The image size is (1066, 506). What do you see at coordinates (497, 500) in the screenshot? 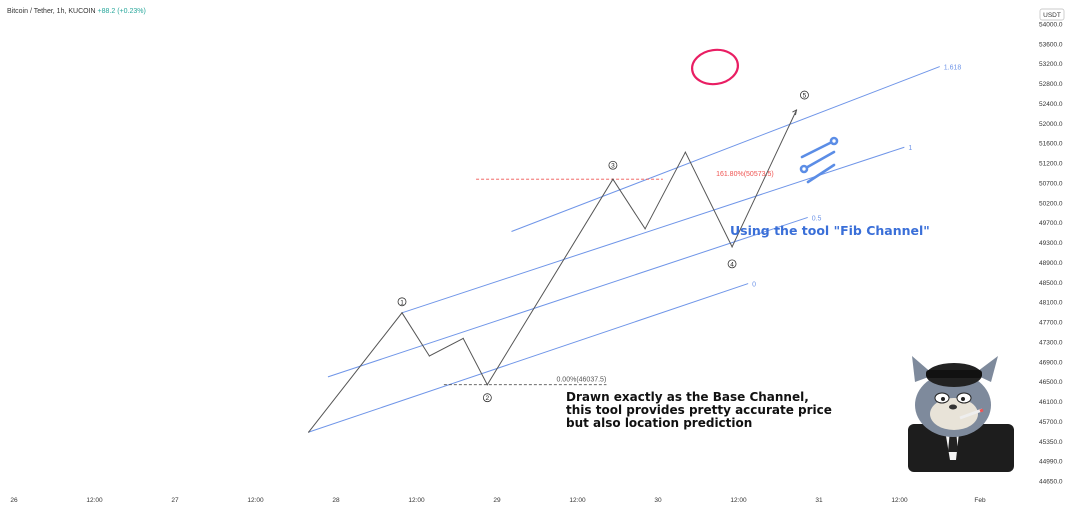
I see `x-tick-label: 29` at bounding box center [497, 500].